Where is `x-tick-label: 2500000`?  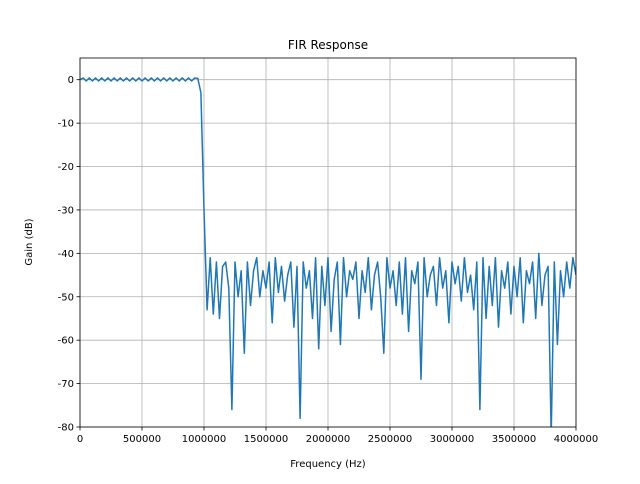
x-tick-label: 2500000 is located at coordinates (390, 439).